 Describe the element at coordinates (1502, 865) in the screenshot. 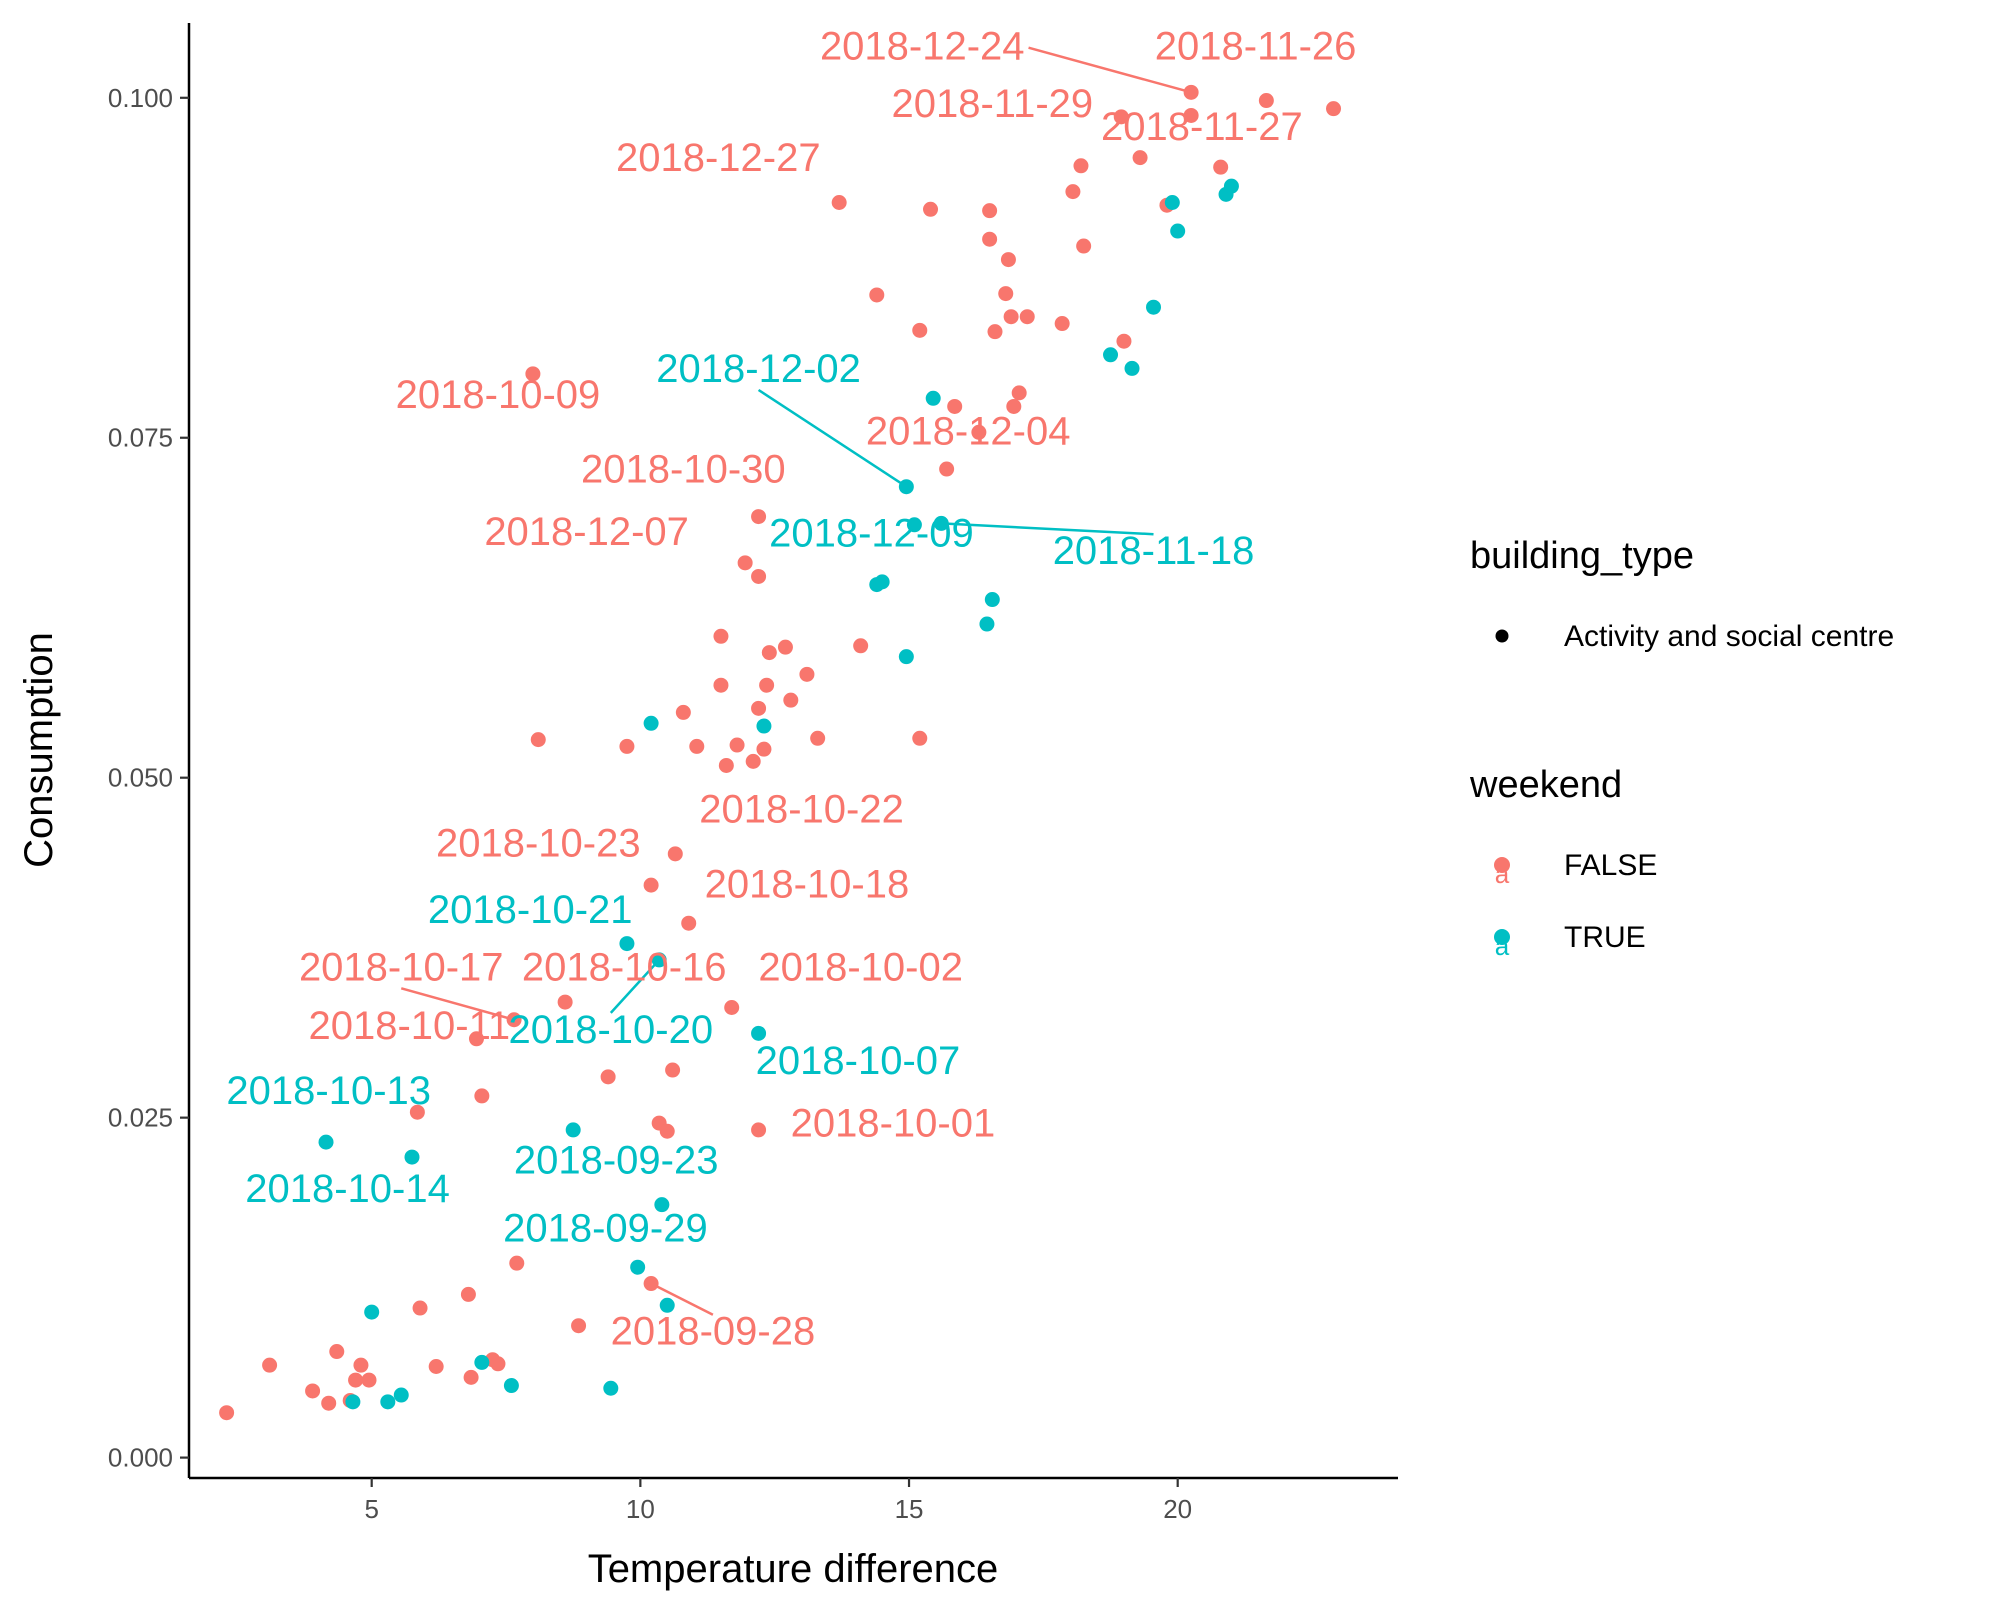

I see `legend-key-false` at that location.